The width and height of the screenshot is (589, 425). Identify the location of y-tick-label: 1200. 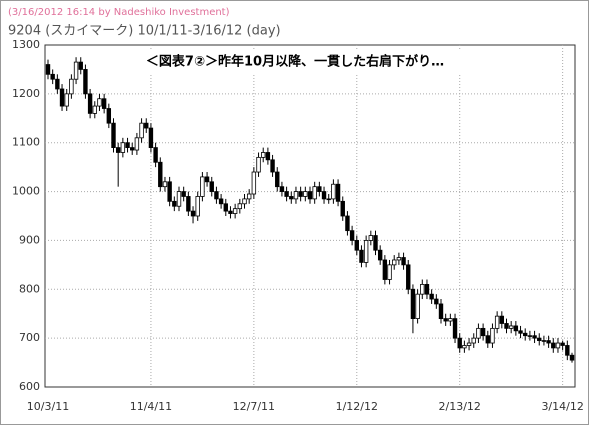
(26, 93).